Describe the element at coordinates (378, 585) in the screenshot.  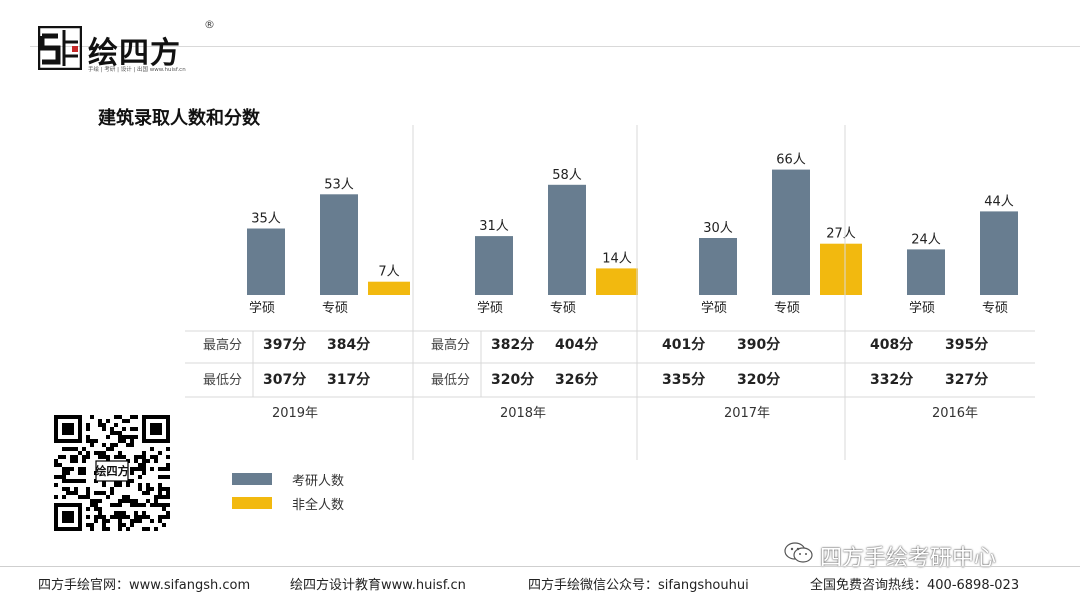
I see `footer-edu-site: 绘四方设计教育www.huisf.cn` at that location.